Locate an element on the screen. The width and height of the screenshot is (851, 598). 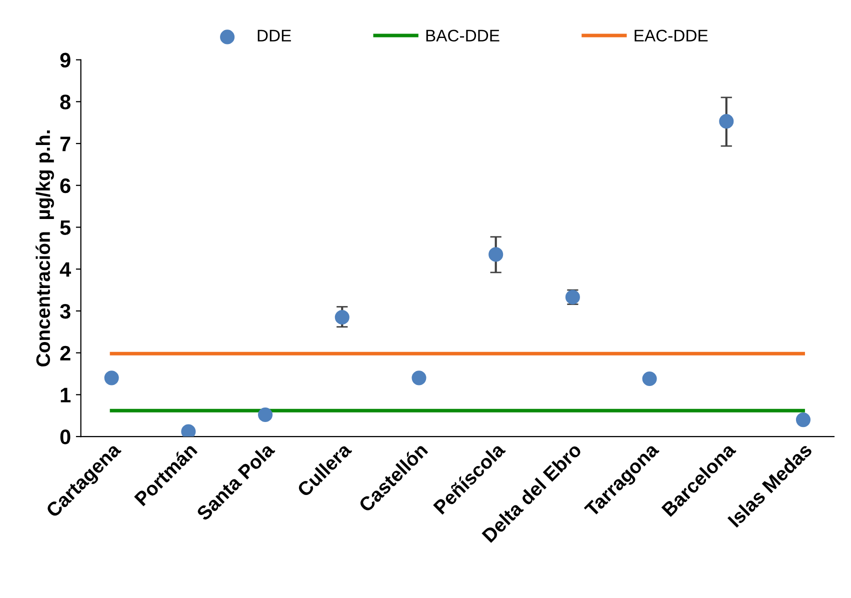
y-tick-label: 3 is located at coordinates (65, 311).